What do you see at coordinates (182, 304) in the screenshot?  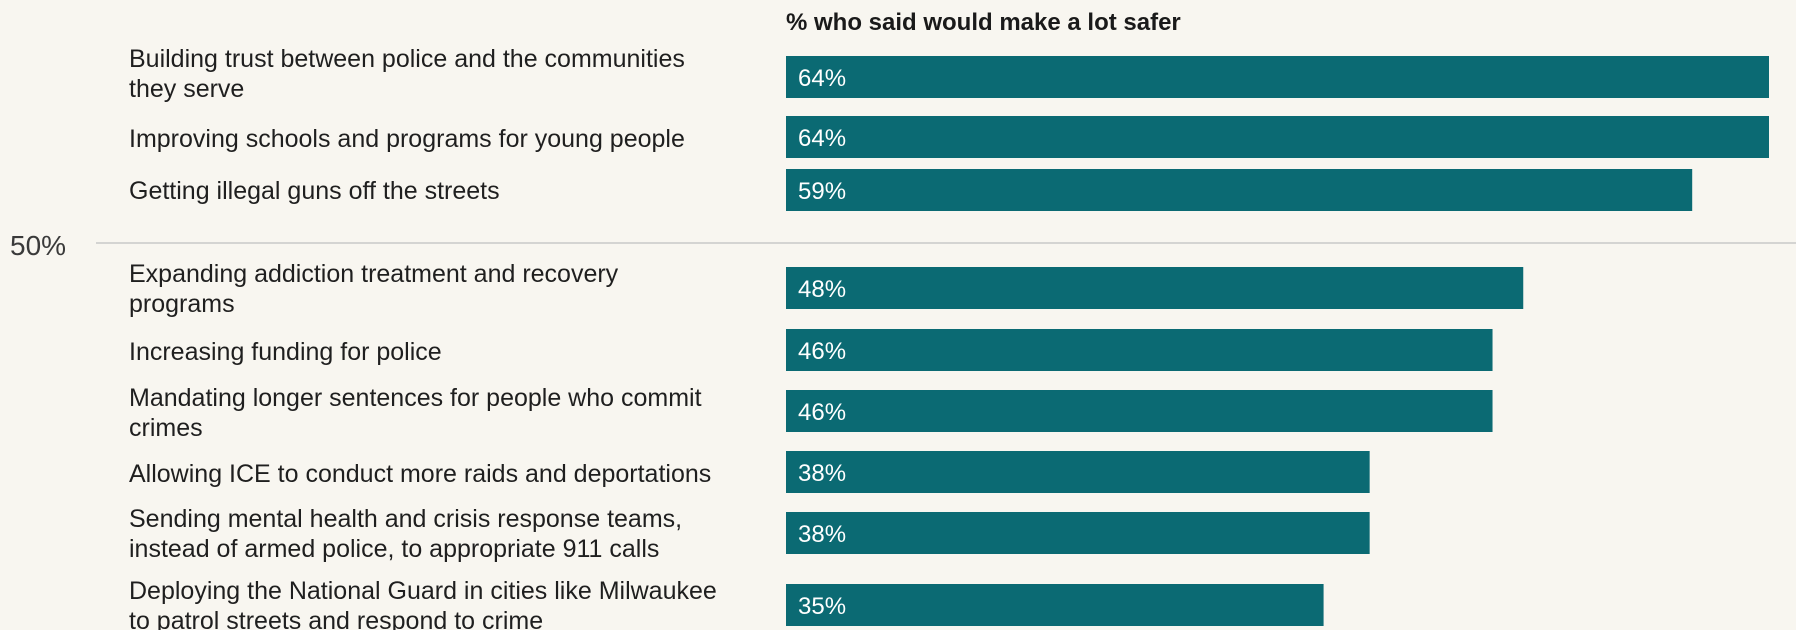 I see `category-label-line: programs` at bounding box center [182, 304].